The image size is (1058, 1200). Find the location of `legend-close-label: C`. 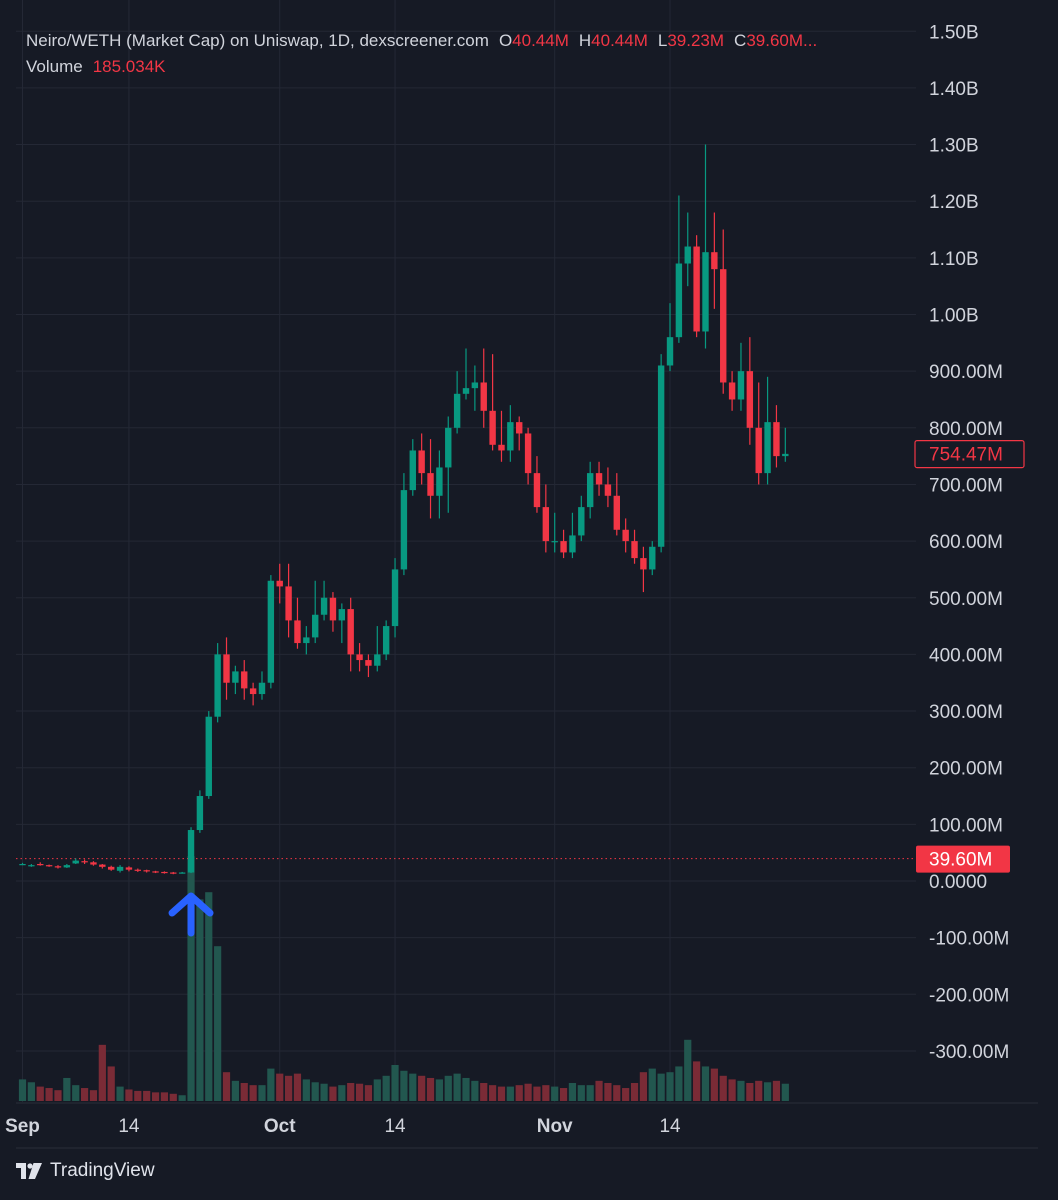

legend-close-label: C is located at coordinates (740, 40).